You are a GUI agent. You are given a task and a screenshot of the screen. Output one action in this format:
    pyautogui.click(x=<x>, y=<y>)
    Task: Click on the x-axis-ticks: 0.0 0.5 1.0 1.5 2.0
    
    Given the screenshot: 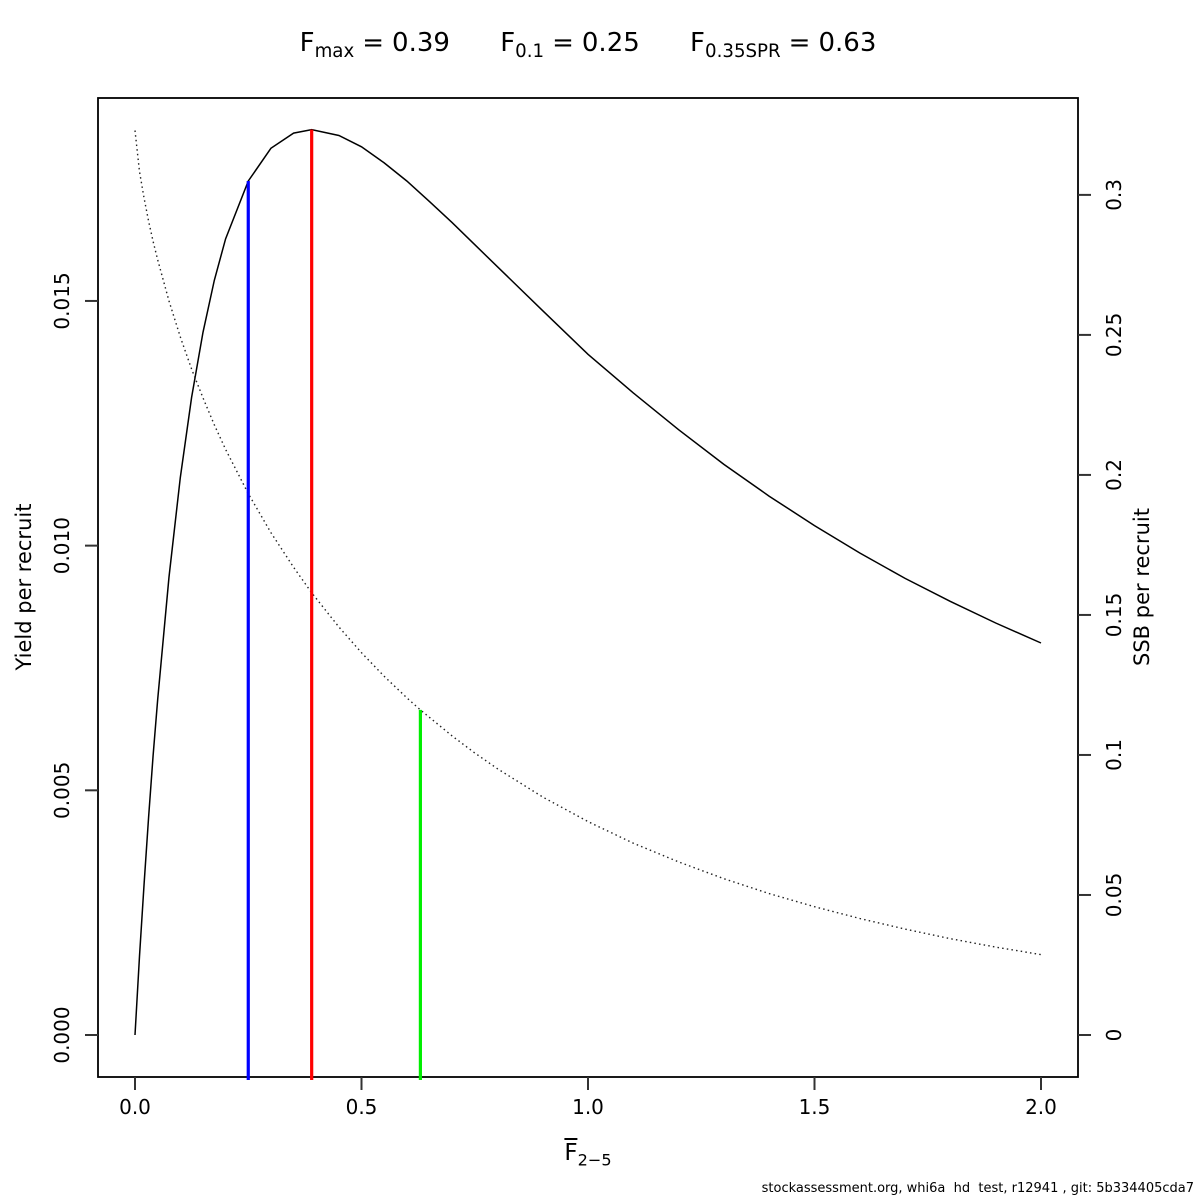 What is the action you would take?
    pyautogui.click(x=588, y=1098)
    